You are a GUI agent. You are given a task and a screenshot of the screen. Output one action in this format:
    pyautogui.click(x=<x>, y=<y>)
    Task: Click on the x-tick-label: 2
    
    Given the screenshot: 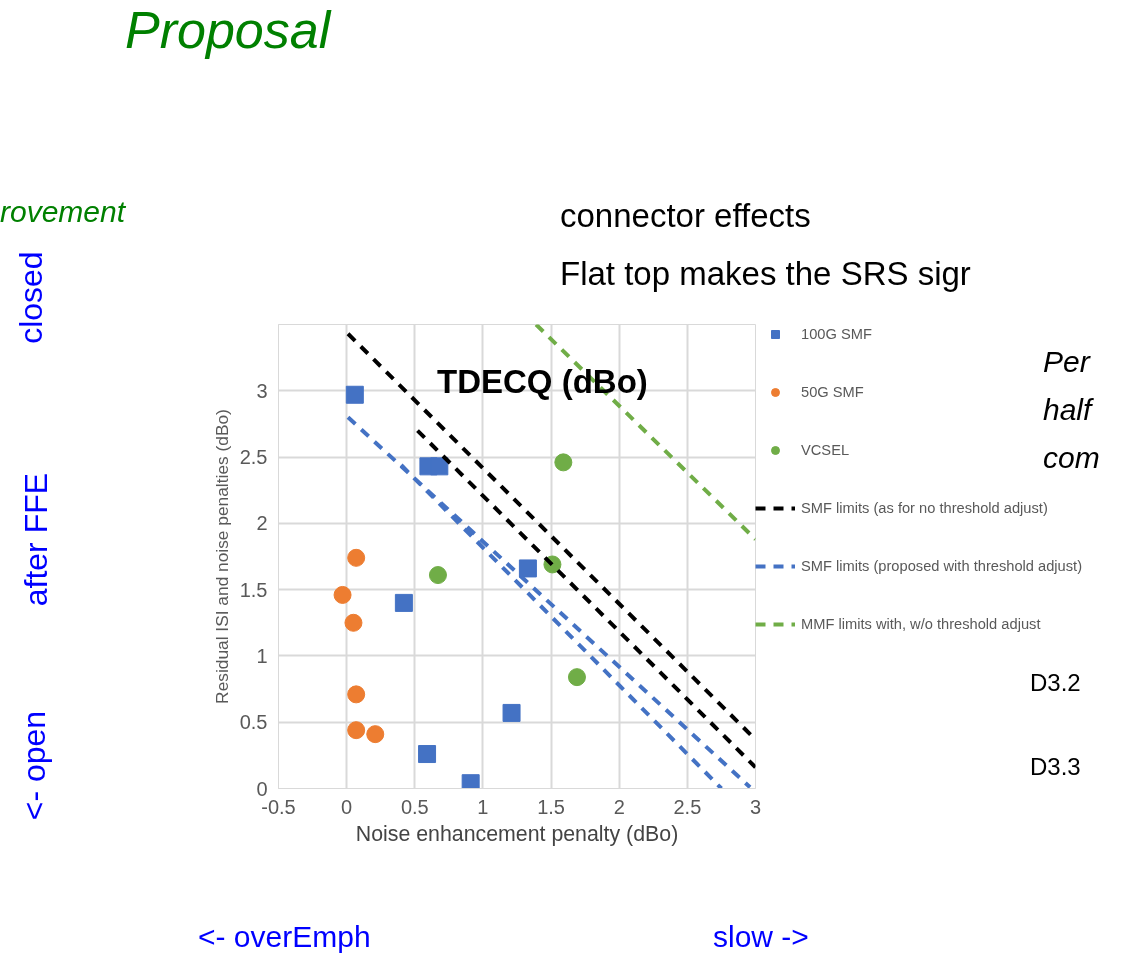 What is the action you would take?
    pyautogui.click(x=619, y=806)
    